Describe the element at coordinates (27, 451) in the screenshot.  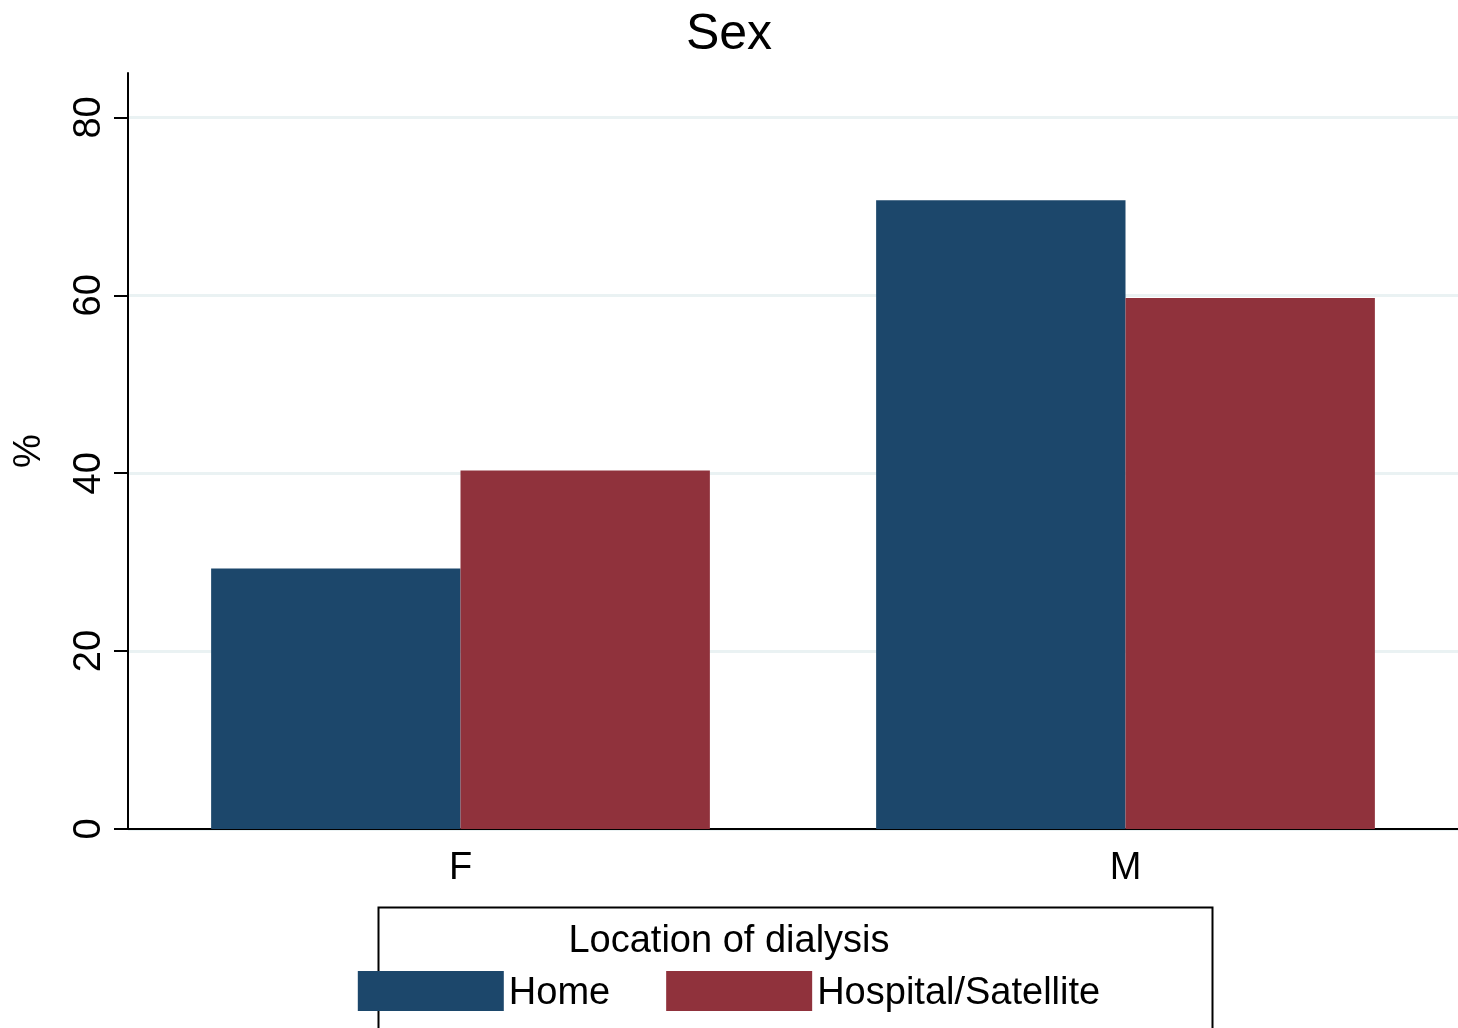
I see `y-axis-title: %` at that location.